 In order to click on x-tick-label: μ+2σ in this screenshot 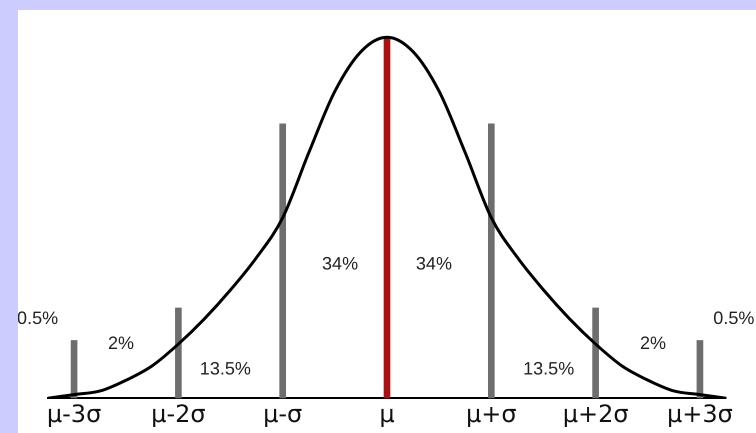, I will do `click(595, 414)`.